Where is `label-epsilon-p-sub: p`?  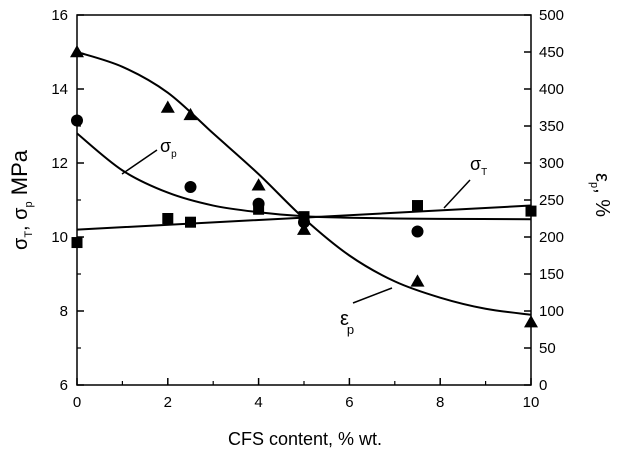 label-epsilon-p-sub: p is located at coordinates (350, 329).